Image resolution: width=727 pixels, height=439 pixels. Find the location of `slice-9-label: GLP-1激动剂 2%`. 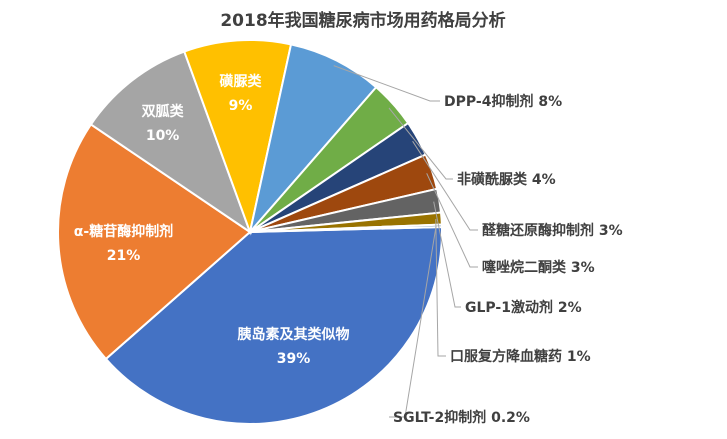

slice-9-label: GLP-1激动剂 2% is located at coordinates (523, 307).